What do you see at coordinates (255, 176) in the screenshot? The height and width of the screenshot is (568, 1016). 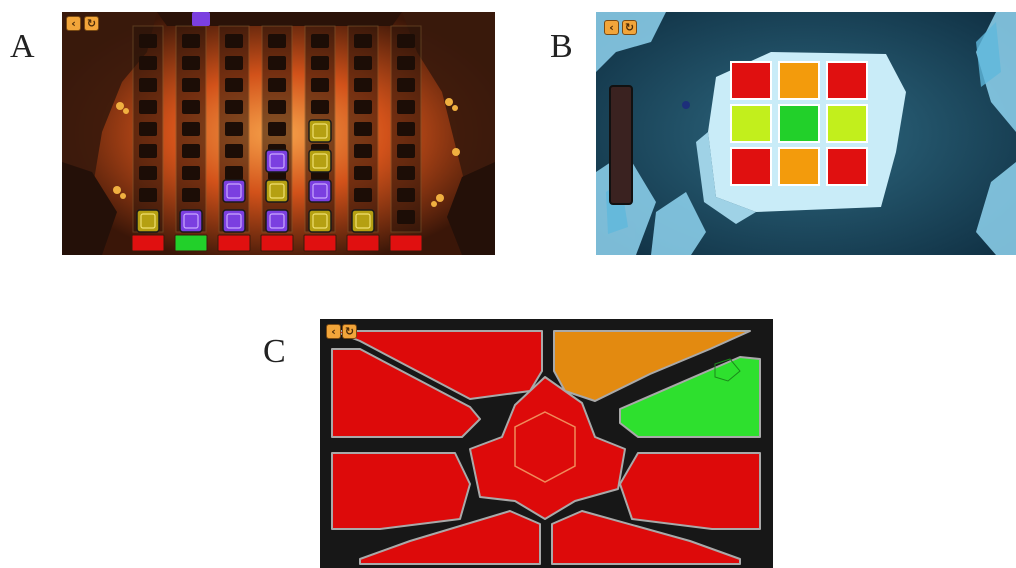 I see `column-blocks` at bounding box center [255, 176].